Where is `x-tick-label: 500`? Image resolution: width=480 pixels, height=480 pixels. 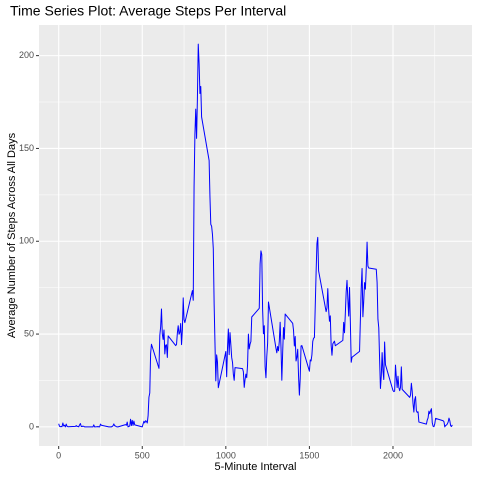
x-tick-label: 500 is located at coordinates (142, 455).